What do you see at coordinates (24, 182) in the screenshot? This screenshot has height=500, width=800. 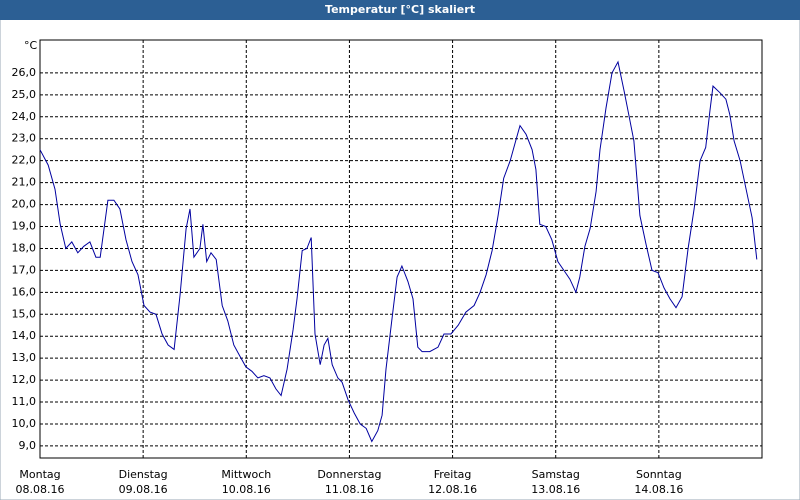 I see `y-tick-label: 21,0` at bounding box center [24, 182].